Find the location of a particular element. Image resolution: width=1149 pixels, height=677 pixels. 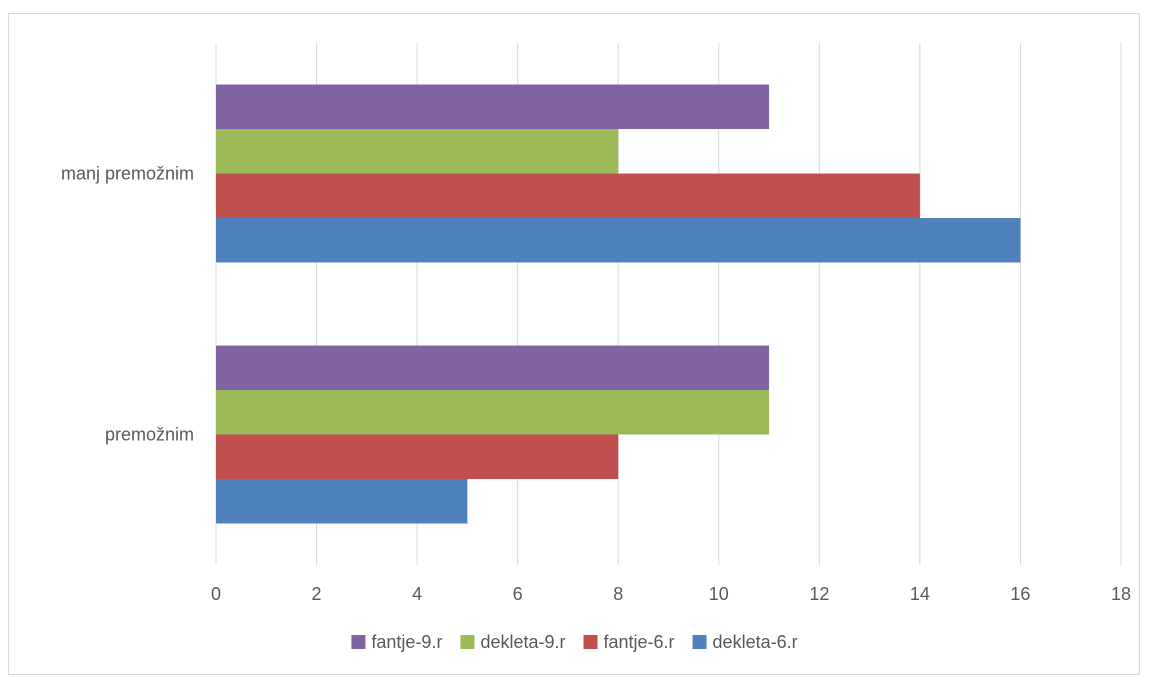

bar-fantje-6.r-manj premožnim is located at coordinates (568, 195).